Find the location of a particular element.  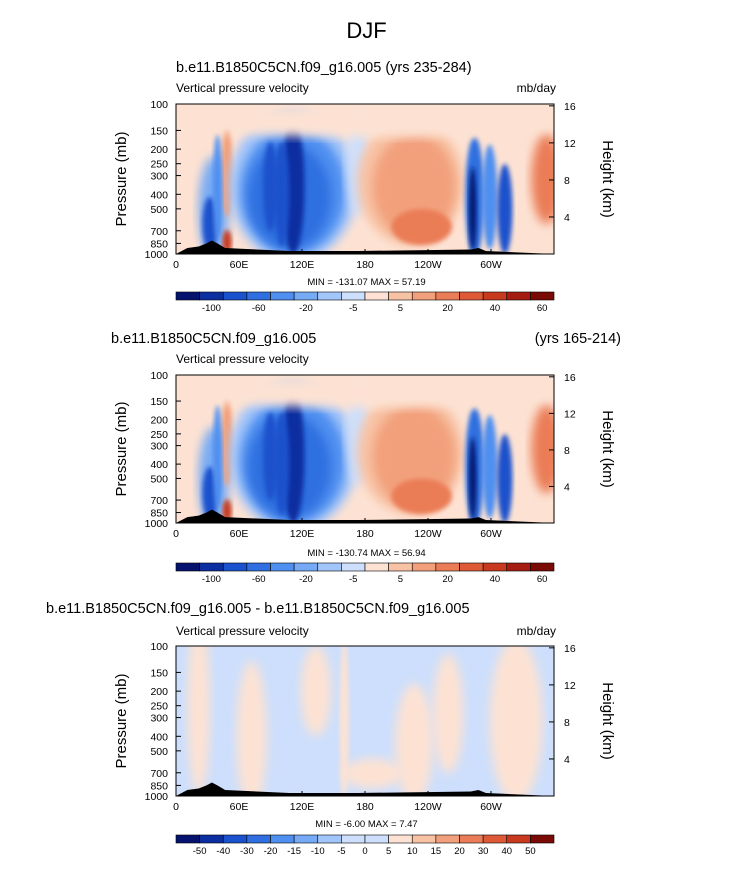

pressure-tick-label: 100 is located at coordinates (159, 647).